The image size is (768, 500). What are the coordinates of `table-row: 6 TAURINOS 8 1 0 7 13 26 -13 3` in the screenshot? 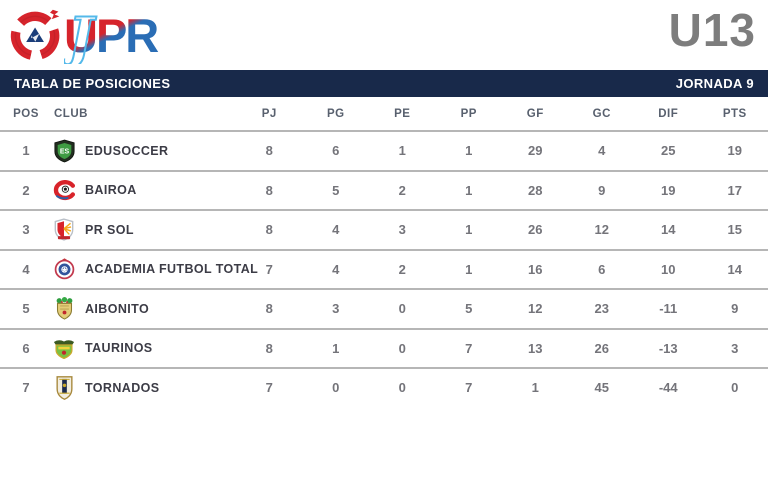 It's located at (384, 349).